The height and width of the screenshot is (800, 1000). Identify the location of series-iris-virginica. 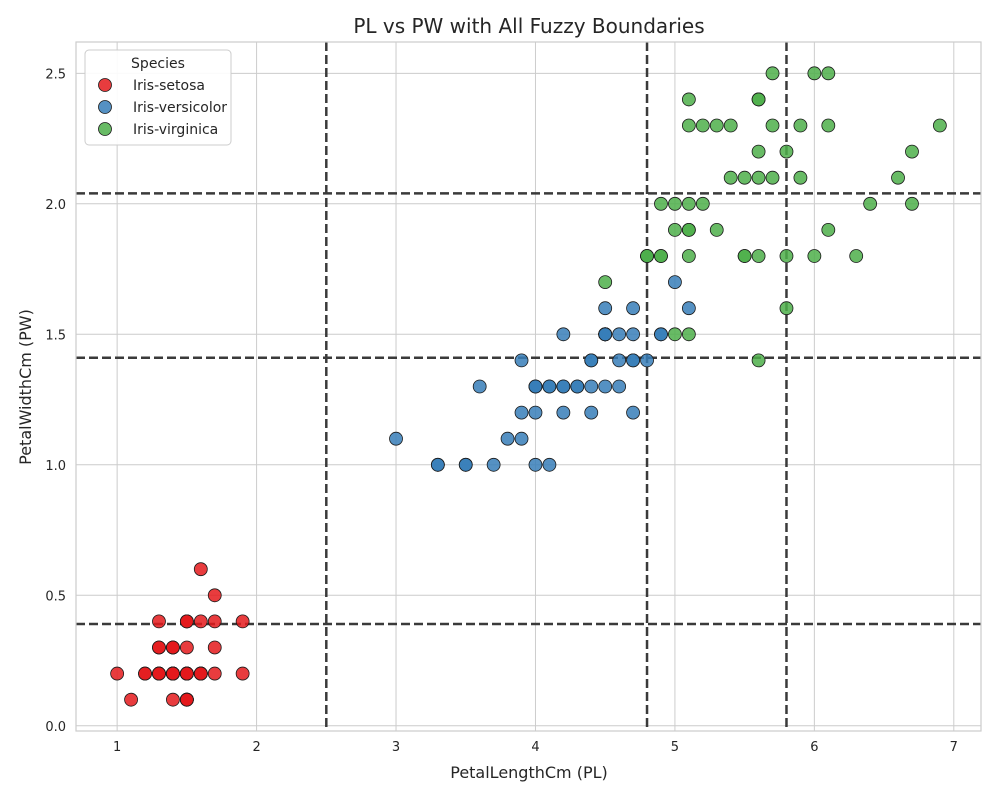
(772, 217).